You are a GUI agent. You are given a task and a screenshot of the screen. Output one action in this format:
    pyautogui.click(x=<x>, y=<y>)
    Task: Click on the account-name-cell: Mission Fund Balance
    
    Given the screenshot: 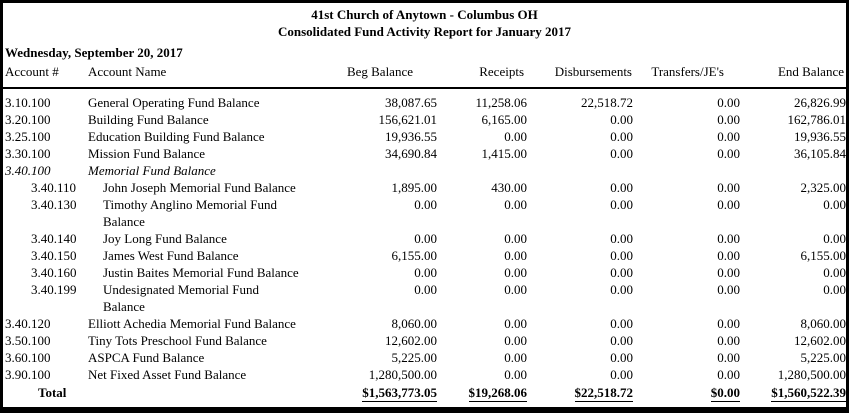 What is the action you would take?
    pyautogui.click(x=146, y=153)
    